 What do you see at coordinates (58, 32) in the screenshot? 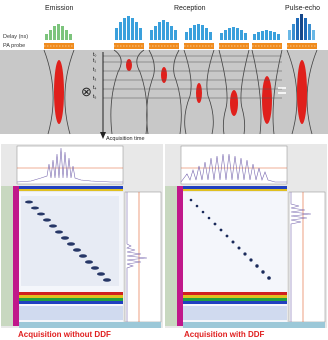
I see `emission-delay-bars` at bounding box center [58, 32].